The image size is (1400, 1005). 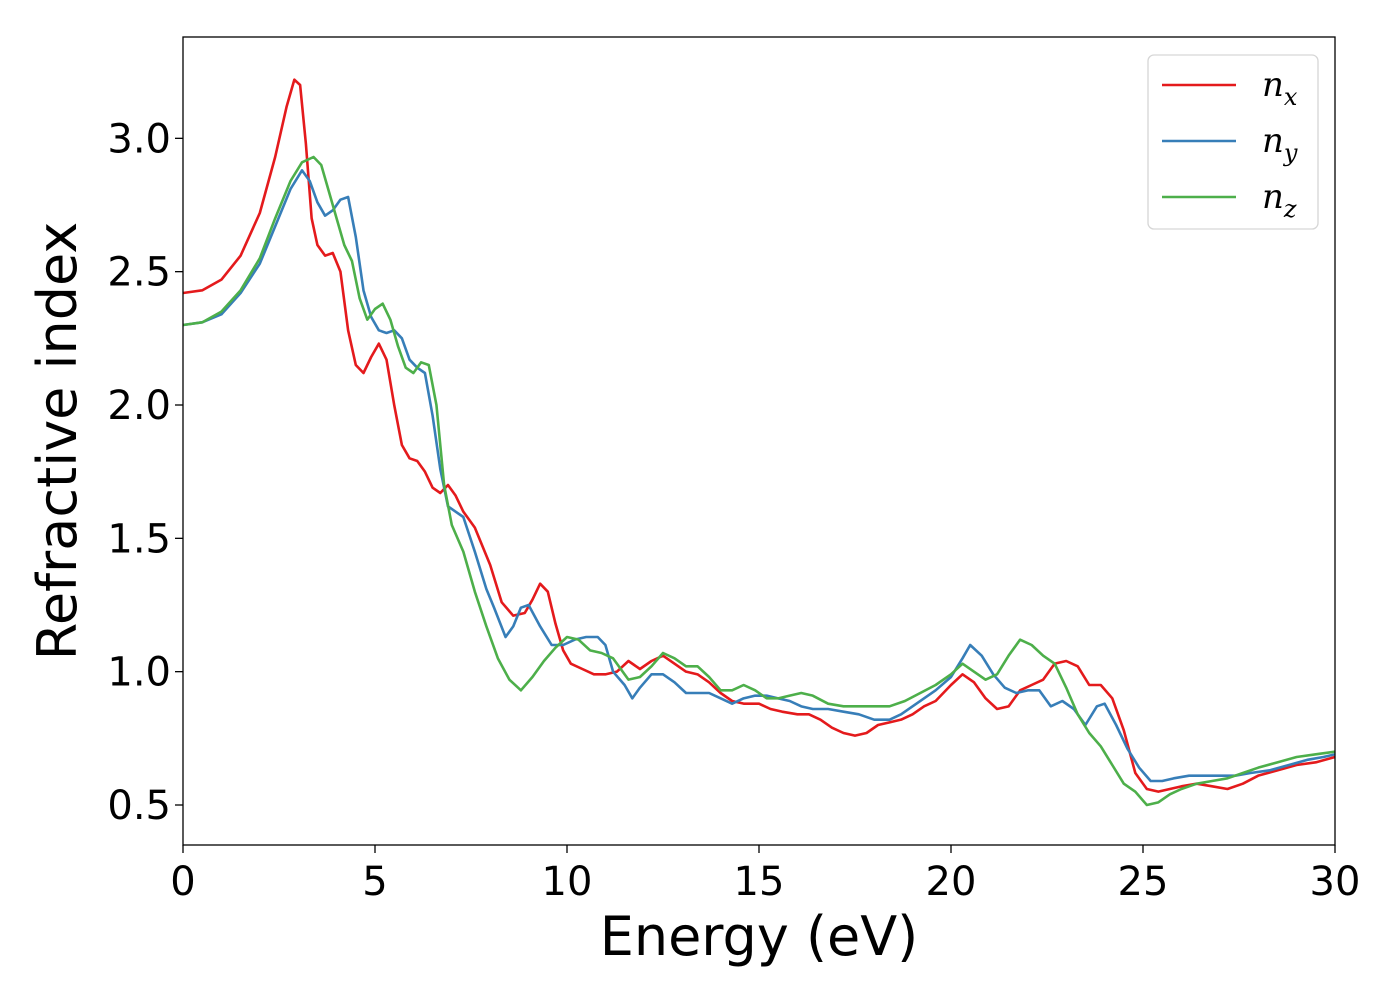 What do you see at coordinates (139, 406) in the screenshot?
I see `y-tick-label: 2.0` at bounding box center [139, 406].